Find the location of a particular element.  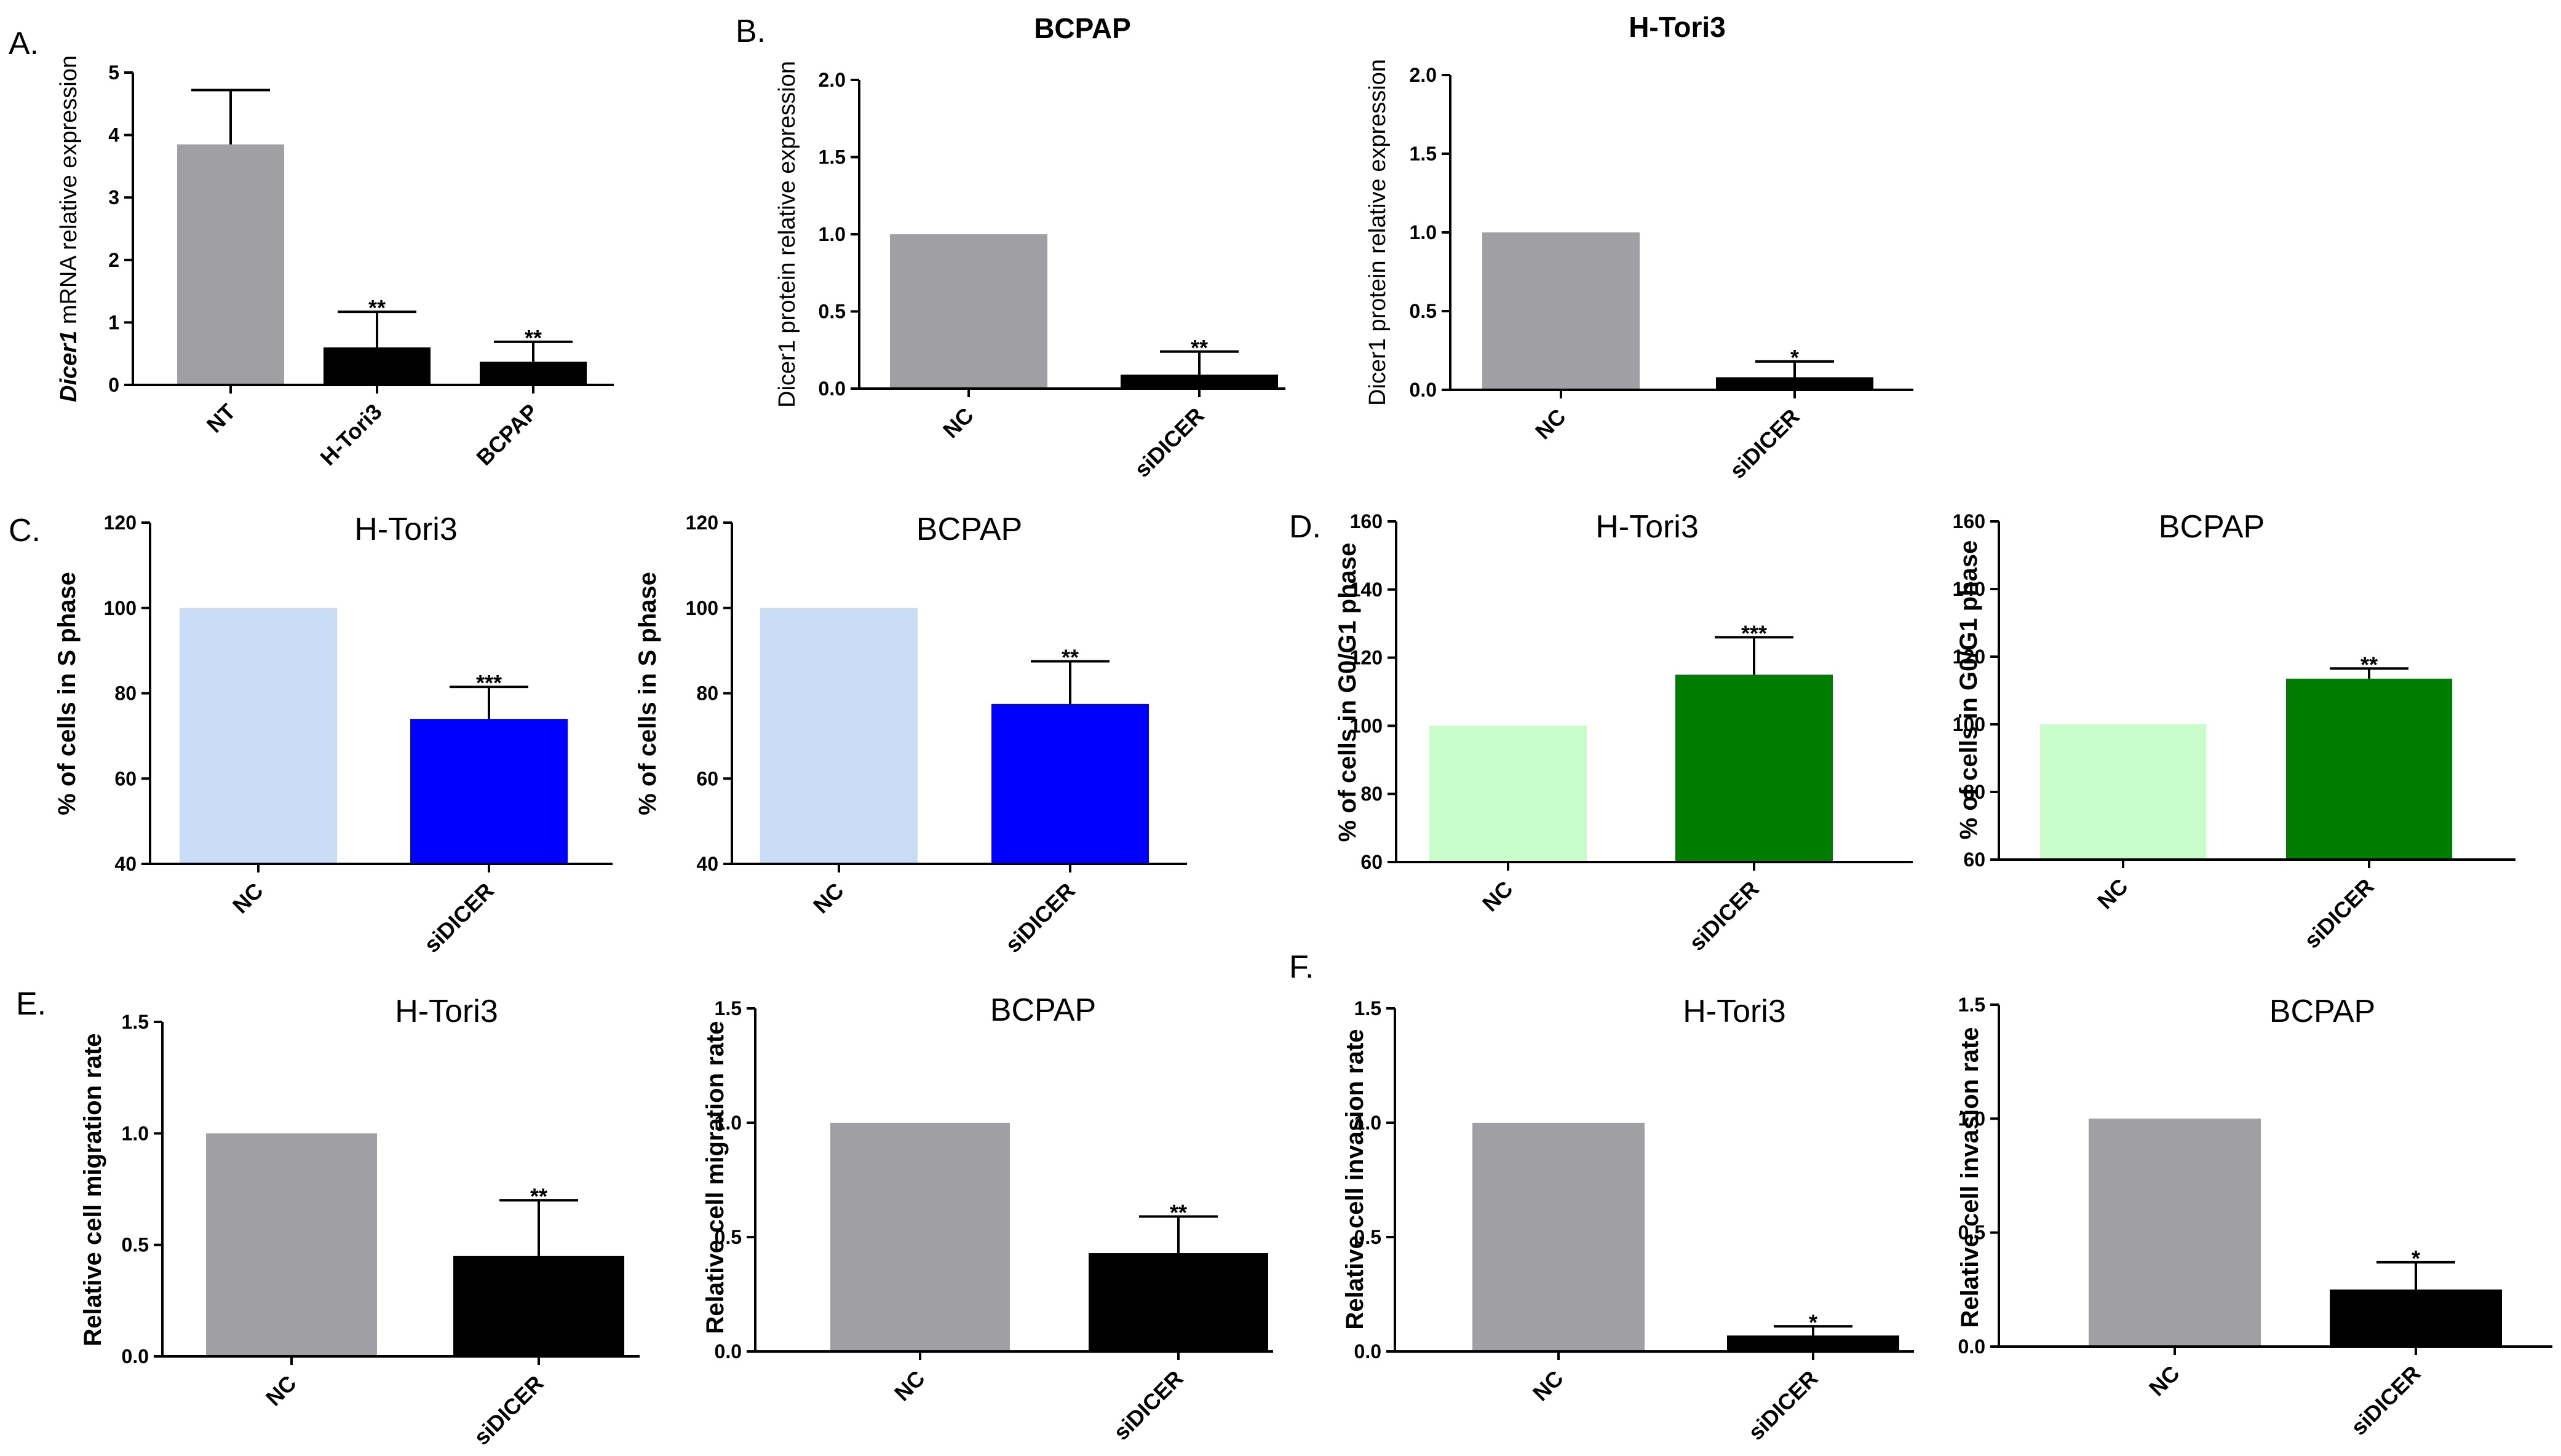

y-axis-label: % of cells in S phase is located at coordinates (648, 694).